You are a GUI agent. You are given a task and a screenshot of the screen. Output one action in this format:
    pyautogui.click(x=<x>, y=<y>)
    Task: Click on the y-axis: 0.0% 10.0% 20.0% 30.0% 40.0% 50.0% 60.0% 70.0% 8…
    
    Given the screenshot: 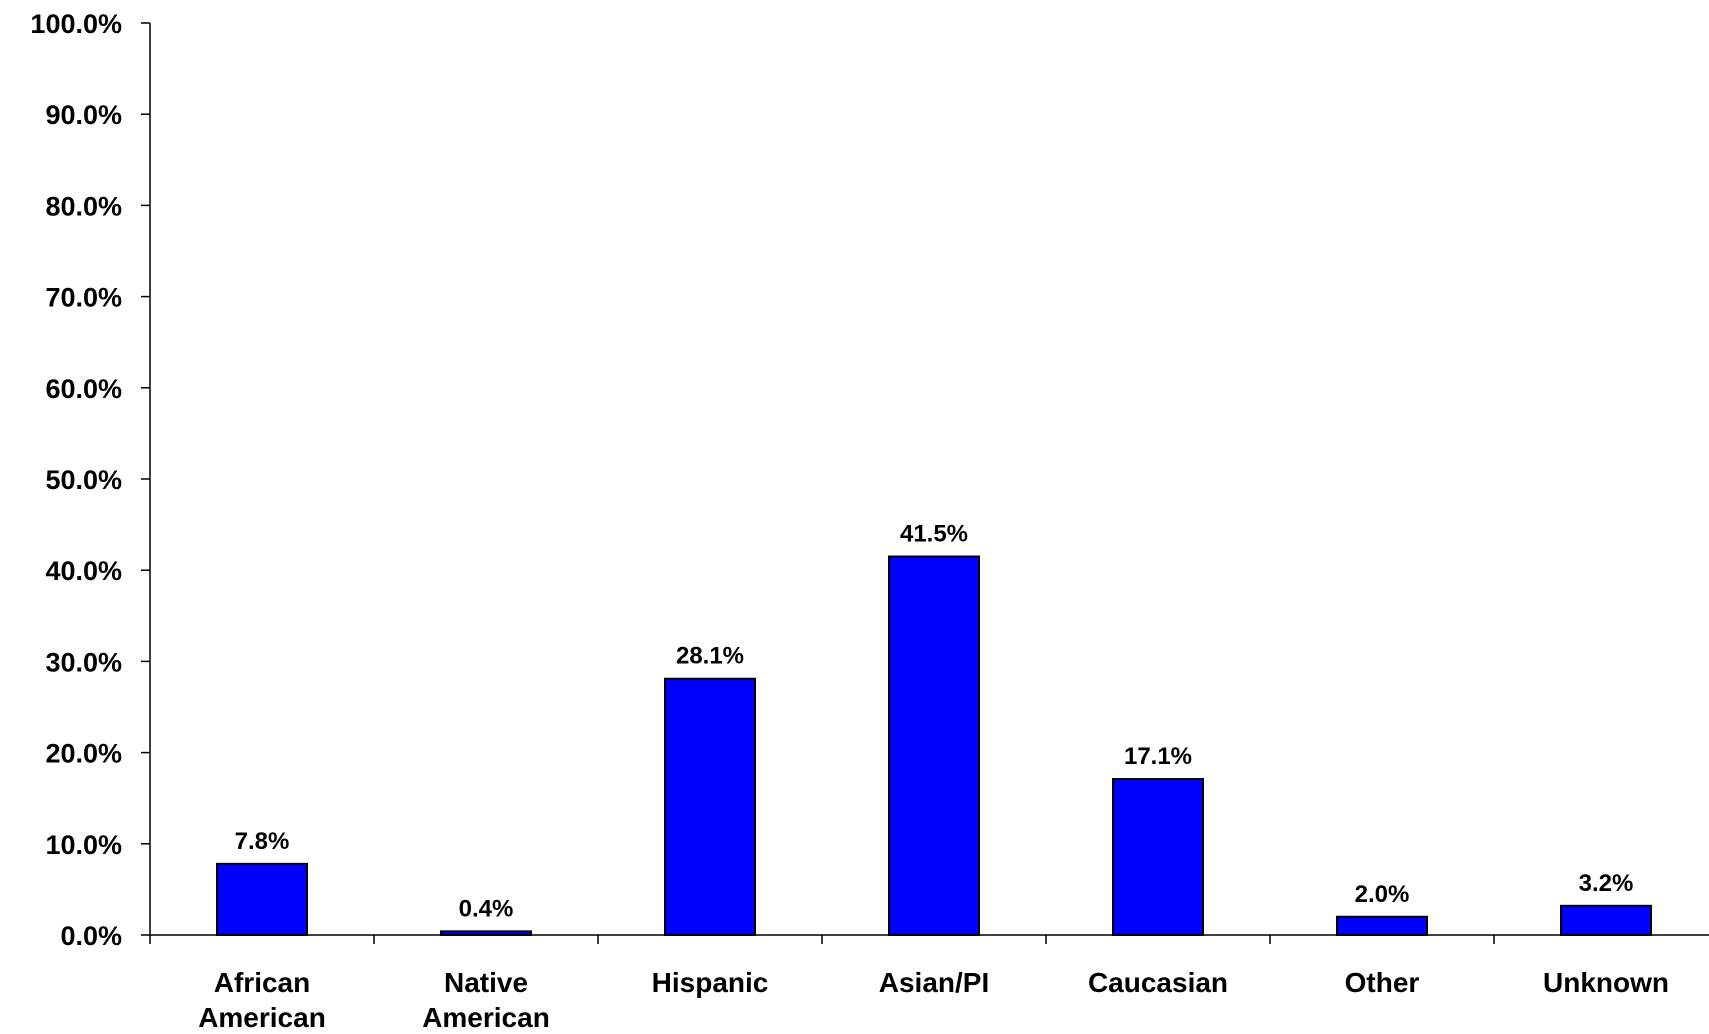 What is the action you would take?
    pyautogui.click(x=90, y=480)
    